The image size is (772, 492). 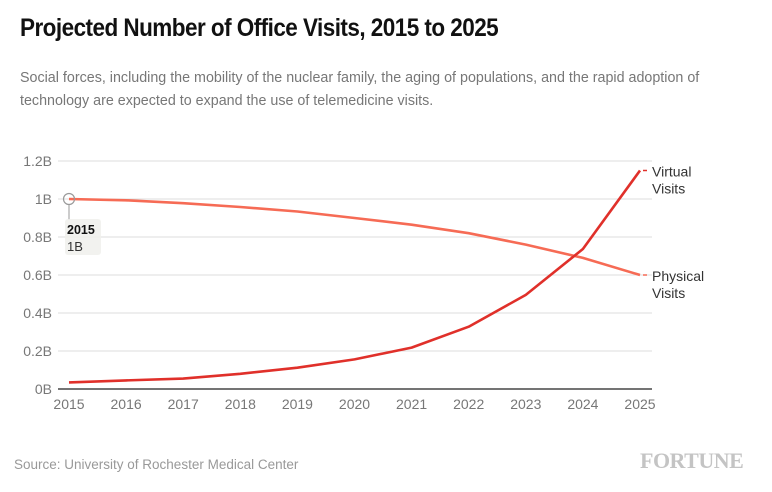 What do you see at coordinates (43, 389) in the screenshot?
I see `y-tick-label: 0B` at bounding box center [43, 389].